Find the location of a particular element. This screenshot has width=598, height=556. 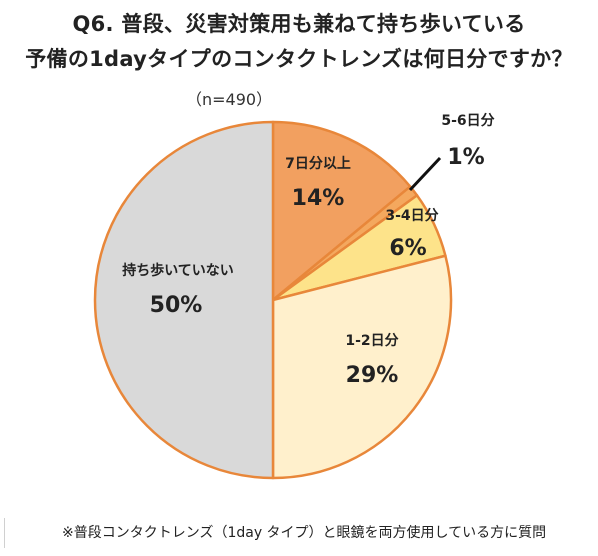

slice-value-1: 1% is located at coordinates (465, 157).